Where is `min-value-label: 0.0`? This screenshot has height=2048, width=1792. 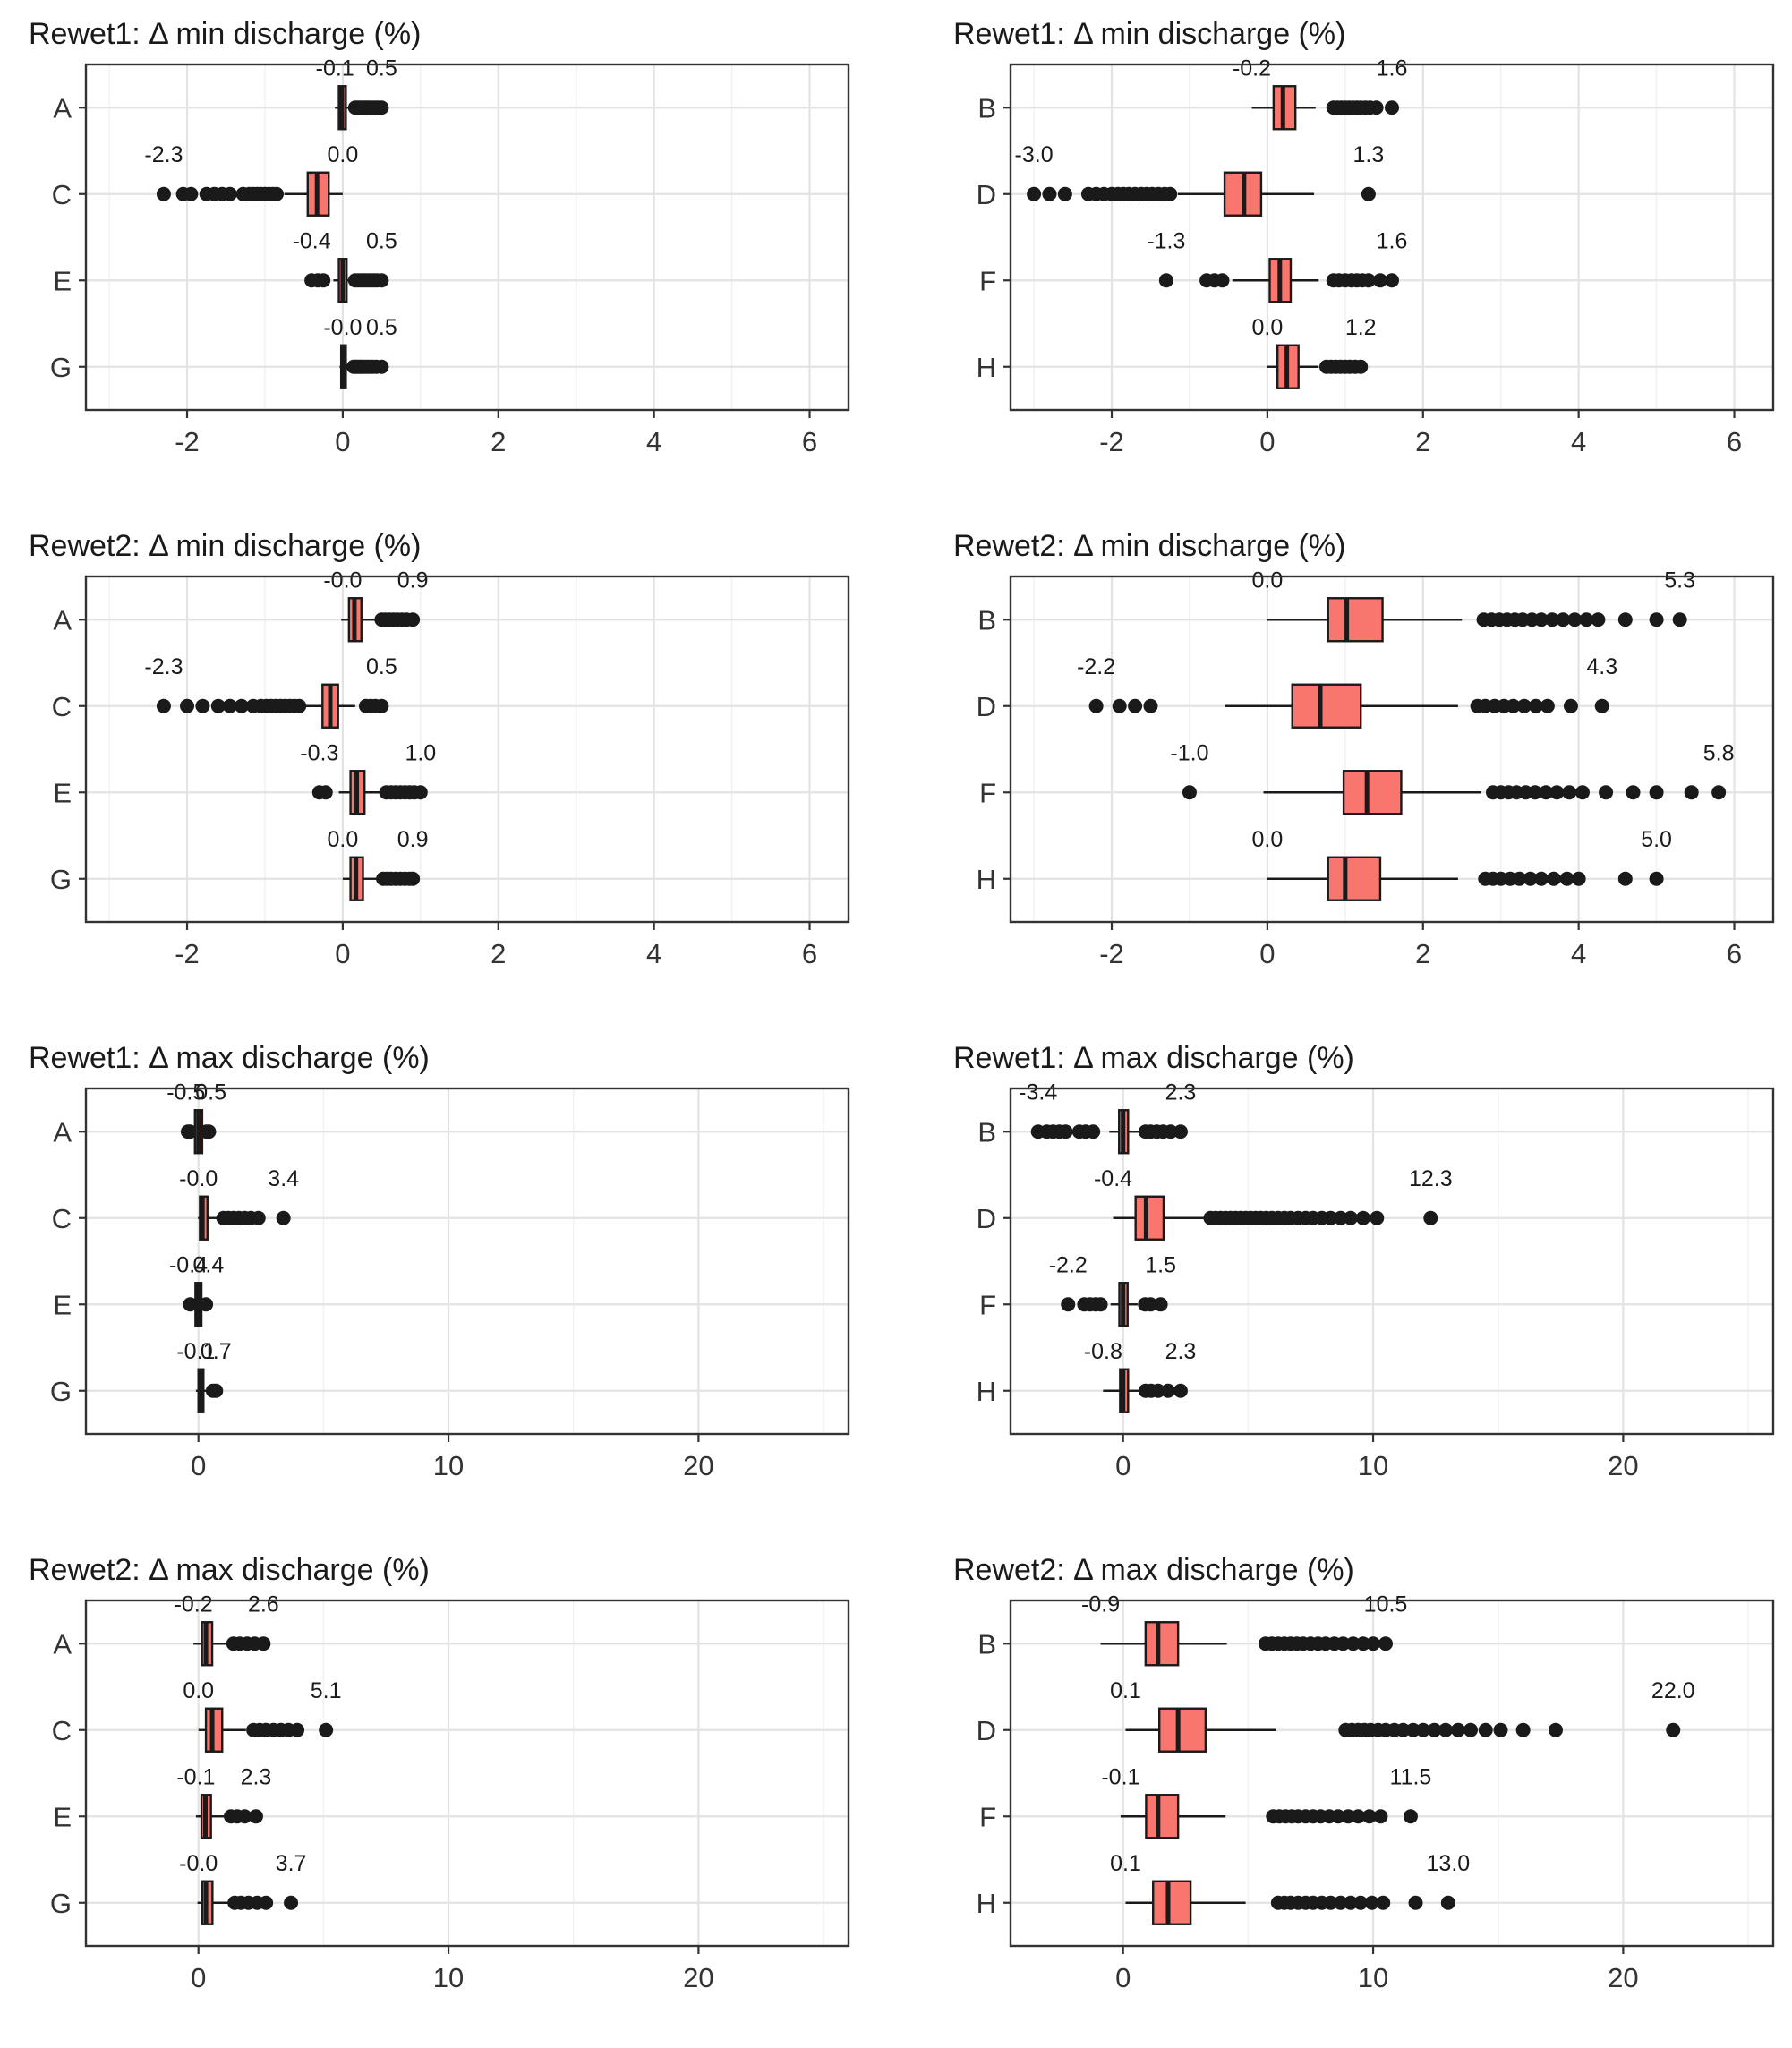 min-value-label: 0.0 is located at coordinates (1268, 327).